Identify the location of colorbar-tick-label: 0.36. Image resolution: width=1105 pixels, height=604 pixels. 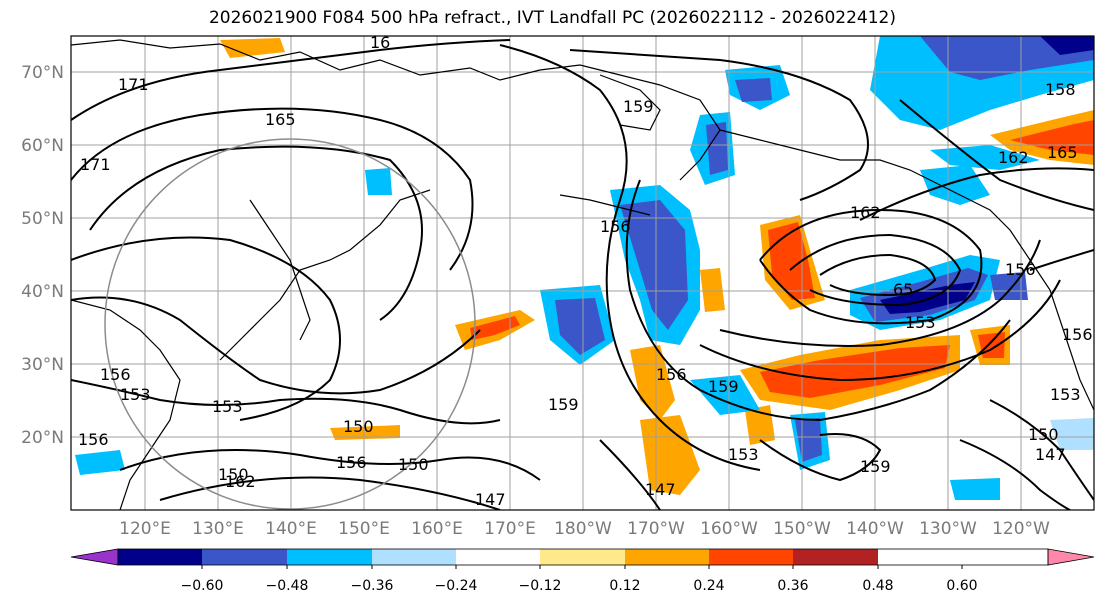
(792, 586).